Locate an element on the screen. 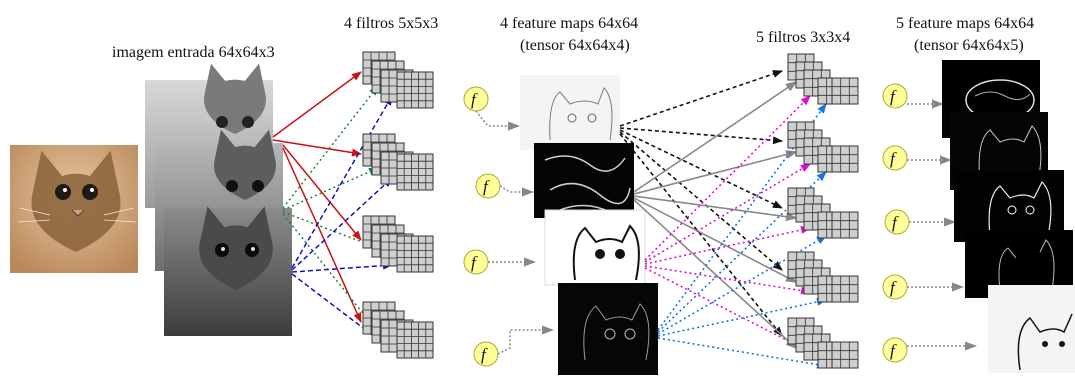 This screenshot has width=1075, height=378. fmaps2-label-line2: (tensor 64x64x5) is located at coordinates (969, 45).